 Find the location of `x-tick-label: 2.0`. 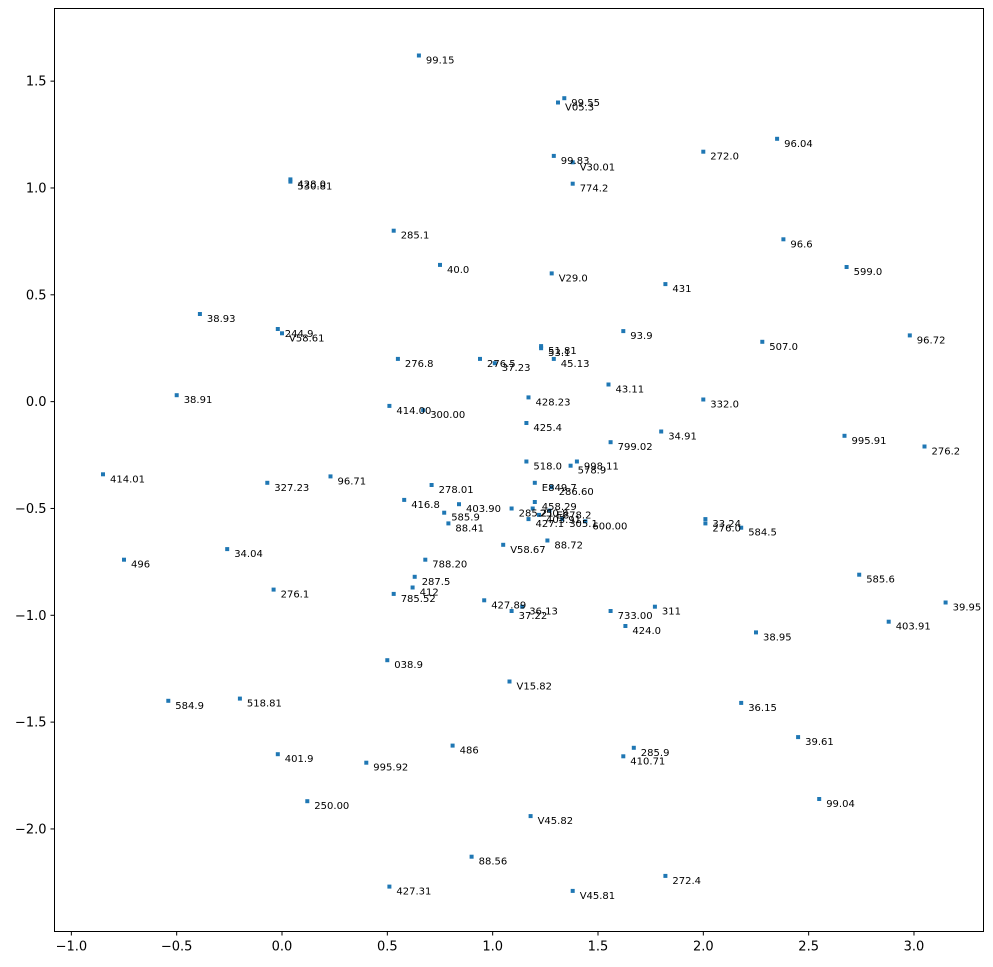

x-tick-label: 2.0 is located at coordinates (703, 947).